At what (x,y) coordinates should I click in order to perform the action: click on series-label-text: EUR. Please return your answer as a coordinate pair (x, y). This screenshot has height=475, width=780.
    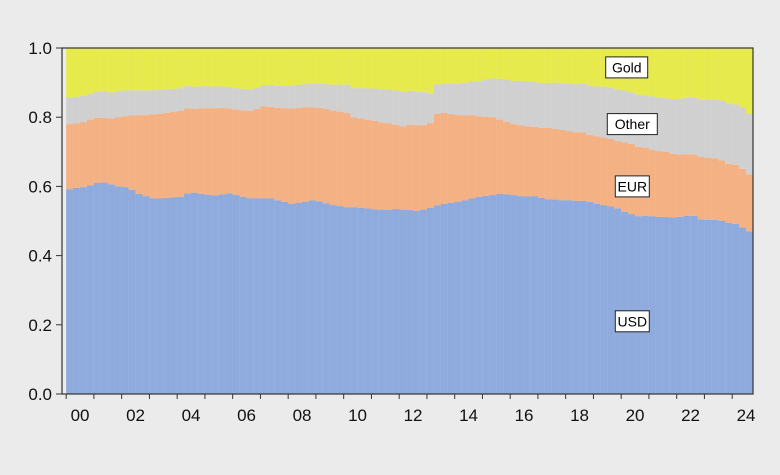
    Looking at the image, I should click on (633, 186).